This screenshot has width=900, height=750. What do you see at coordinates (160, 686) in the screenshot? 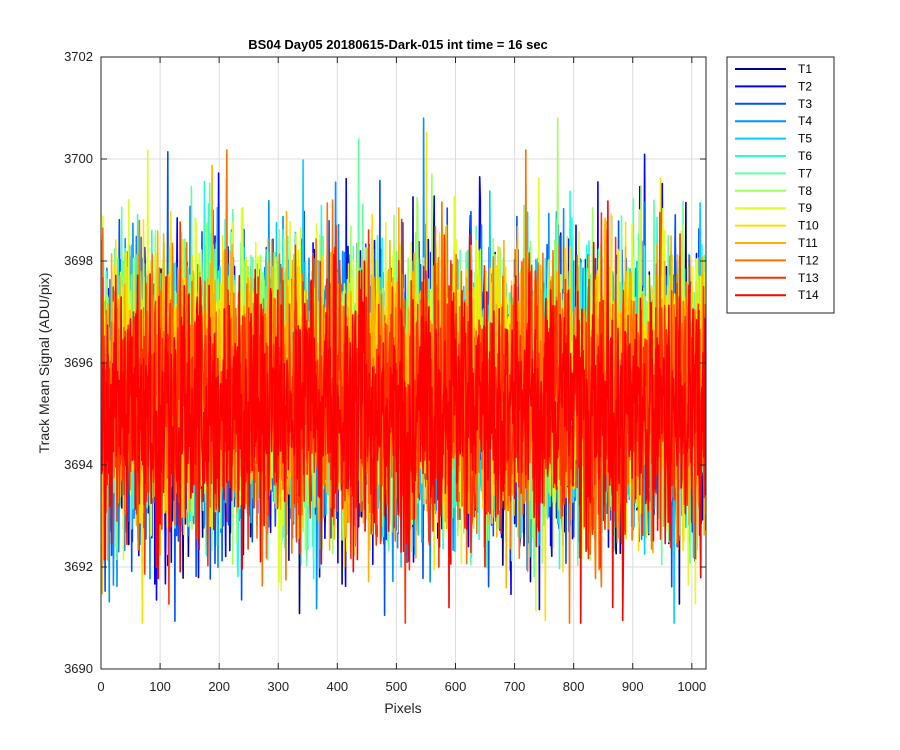
I see `x-tick-label: 100` at bounding box center [160, 686].